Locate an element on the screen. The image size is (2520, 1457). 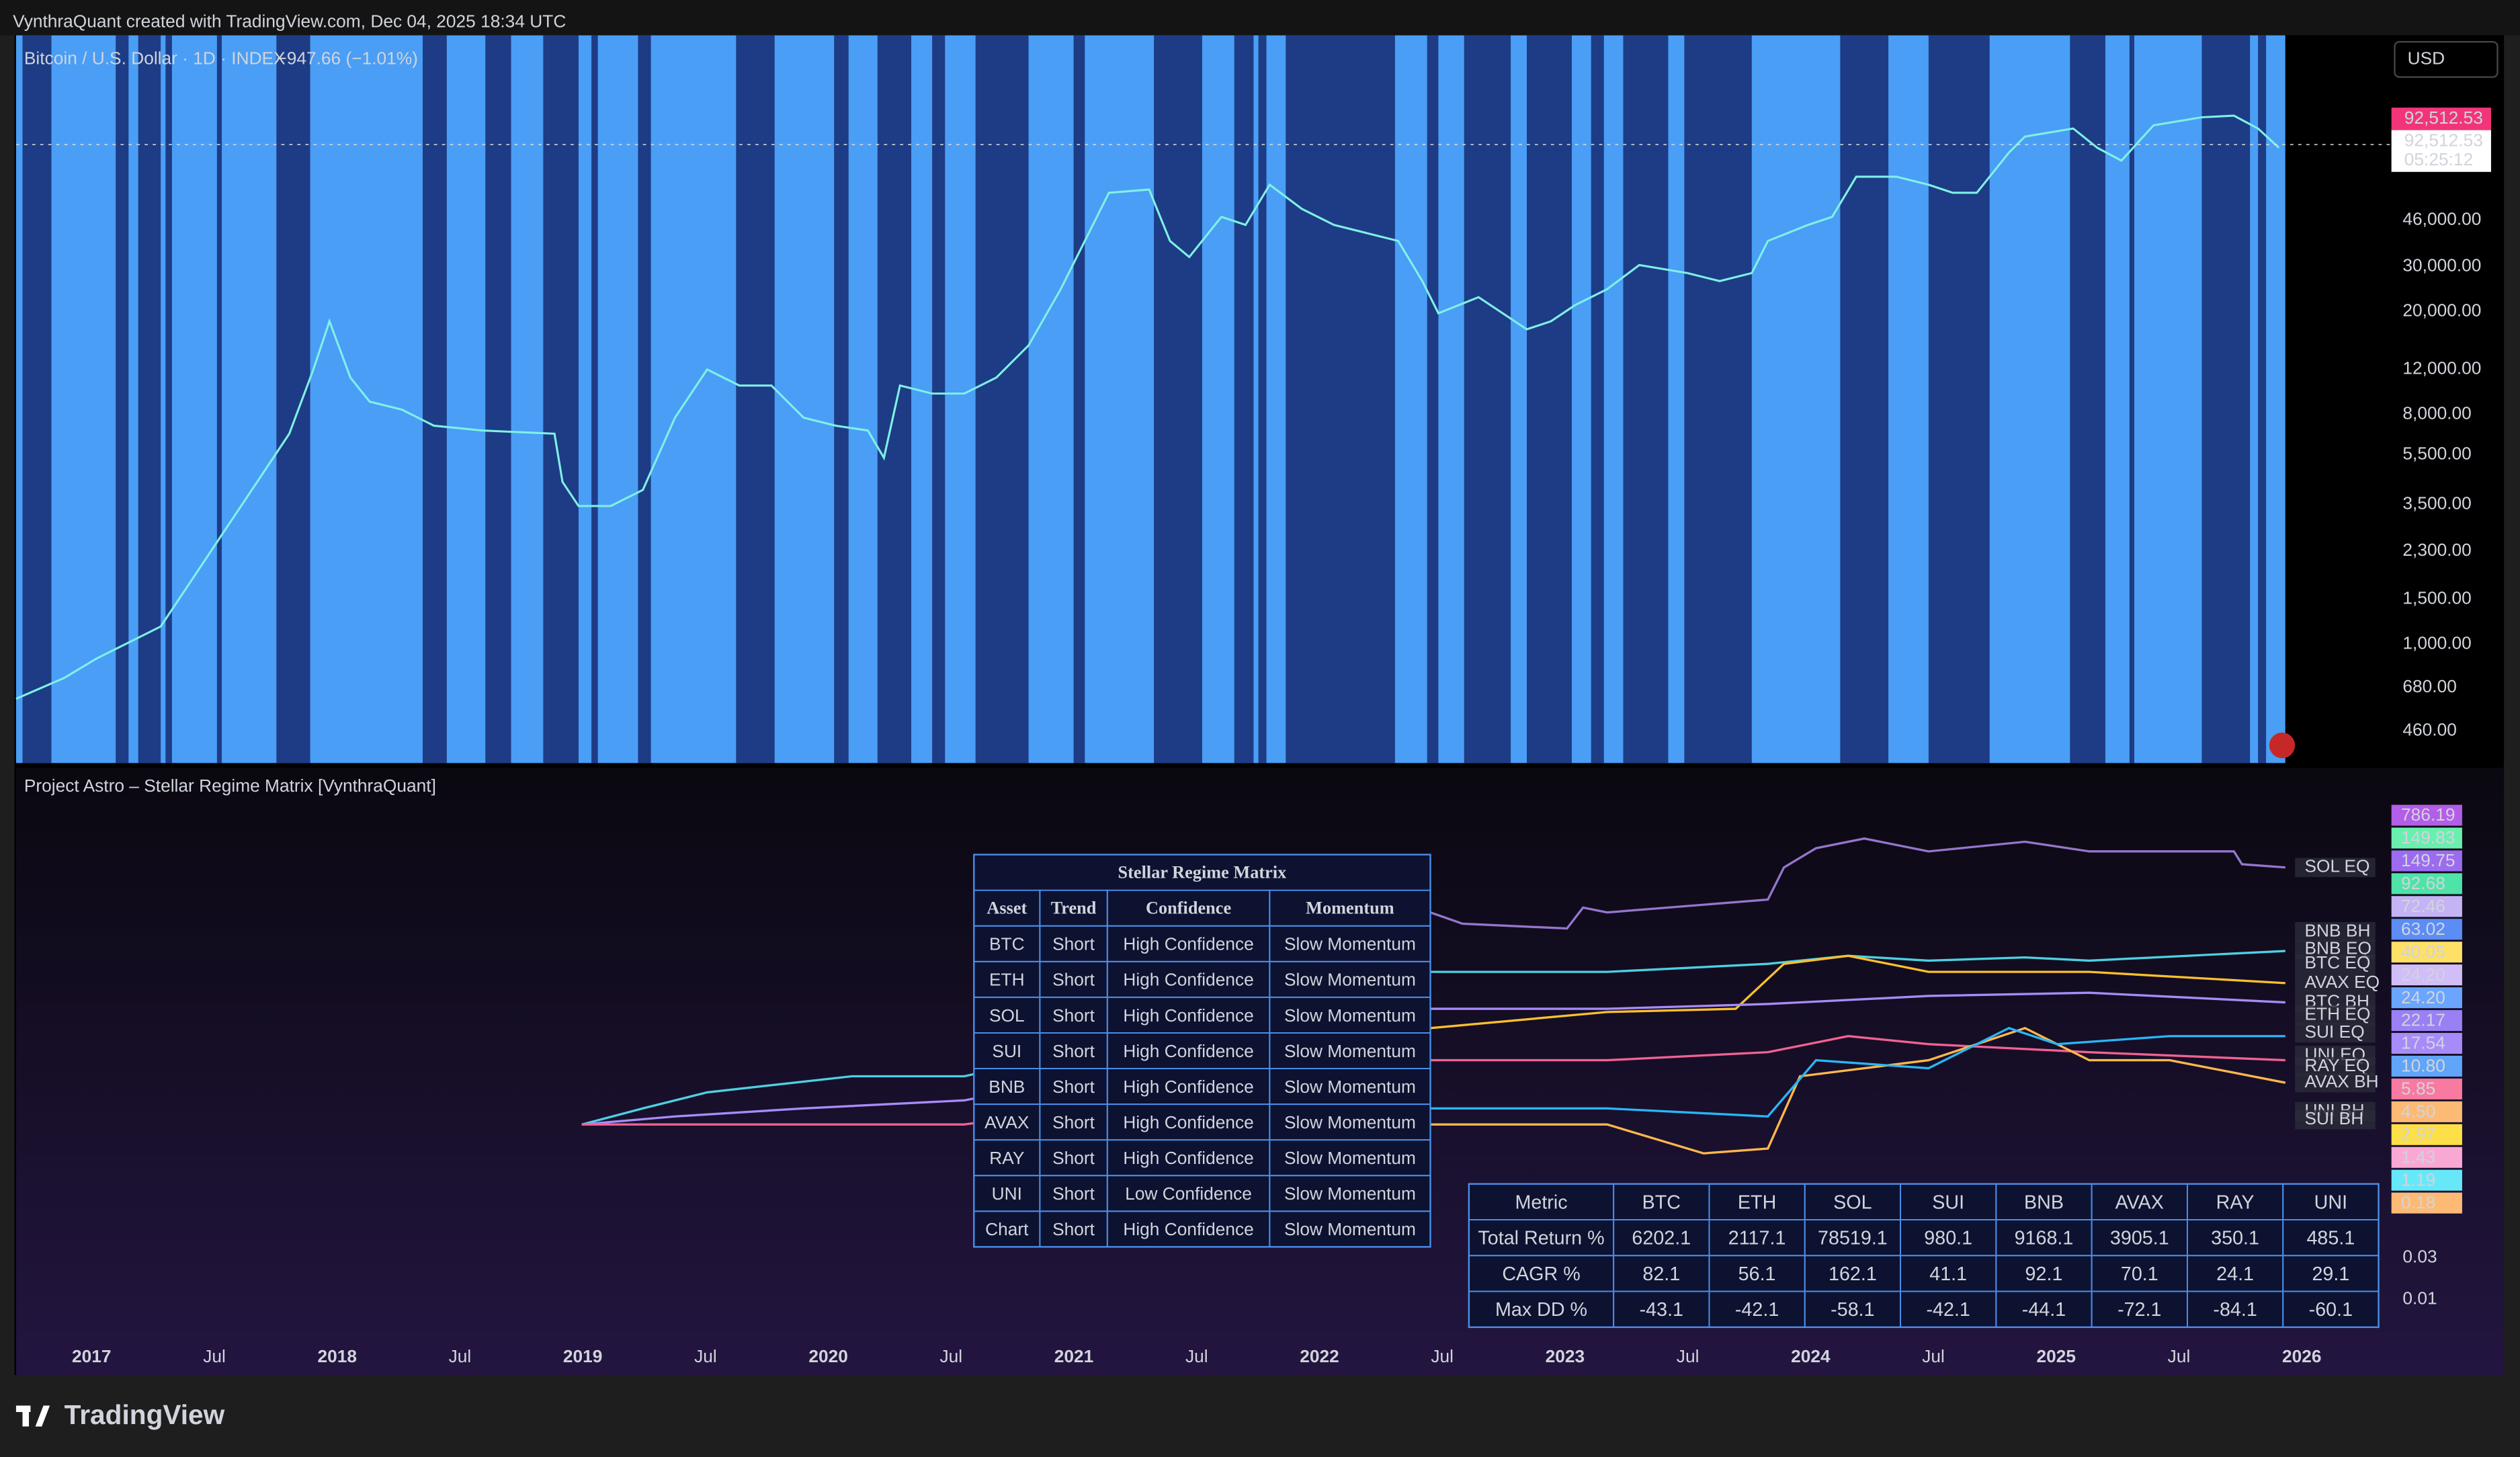
table-text: 485.1 is located at coordinates (2330, 1238).